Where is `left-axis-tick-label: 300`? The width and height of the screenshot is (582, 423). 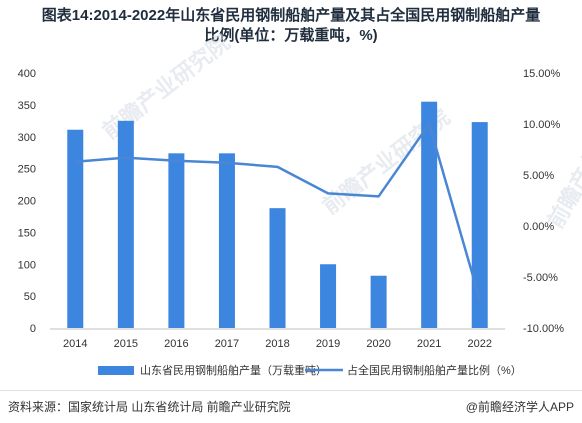 left-axis-tick-label: 300 is located at coordinates (27, 138).